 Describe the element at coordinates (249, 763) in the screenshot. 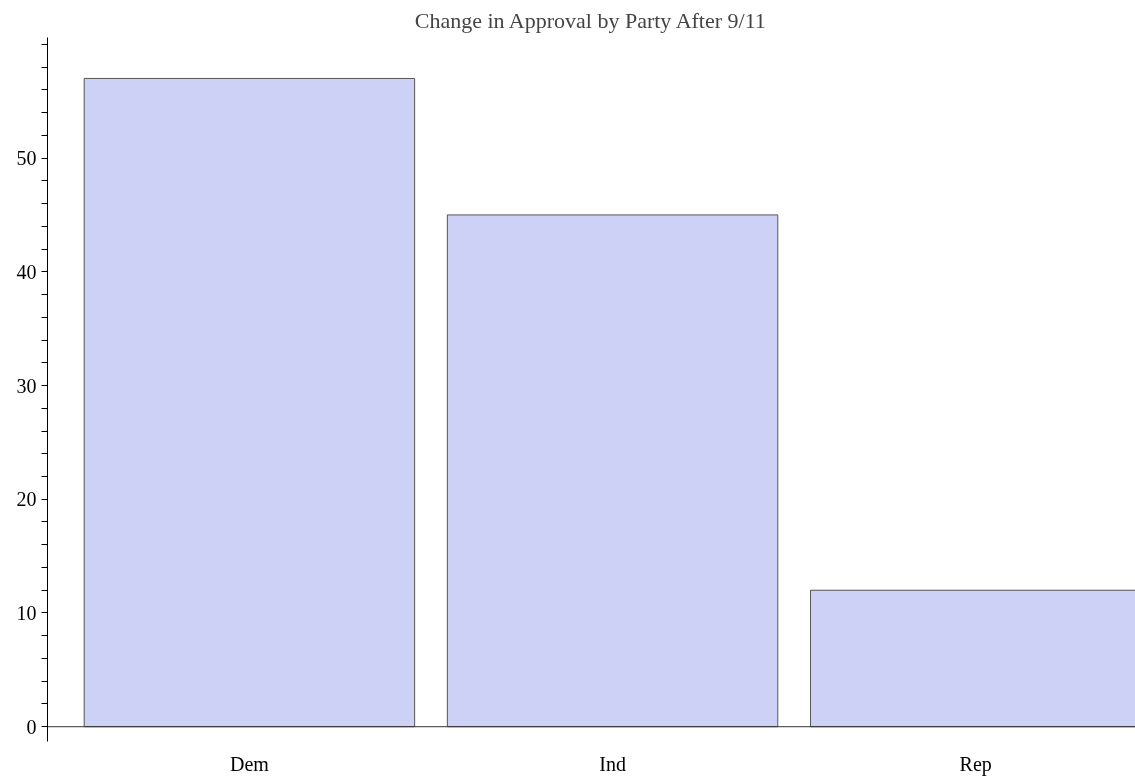

I see `x-tick-label: Dem` at that location.